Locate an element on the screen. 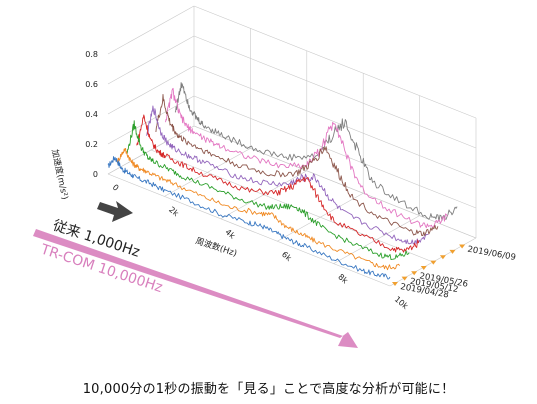  y-axis-title: 加速度(m/s²) is located at coordinates (59, 174).